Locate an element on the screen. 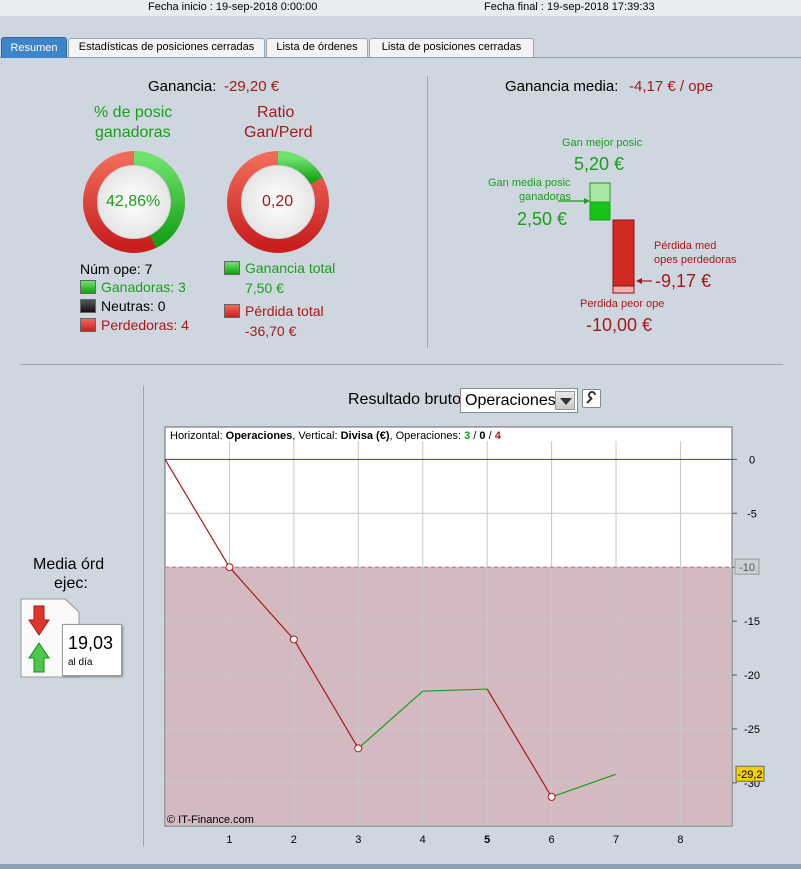 The image size is (801, 869). orders-card: 19,03 al día is located at coordinates (92, 650).